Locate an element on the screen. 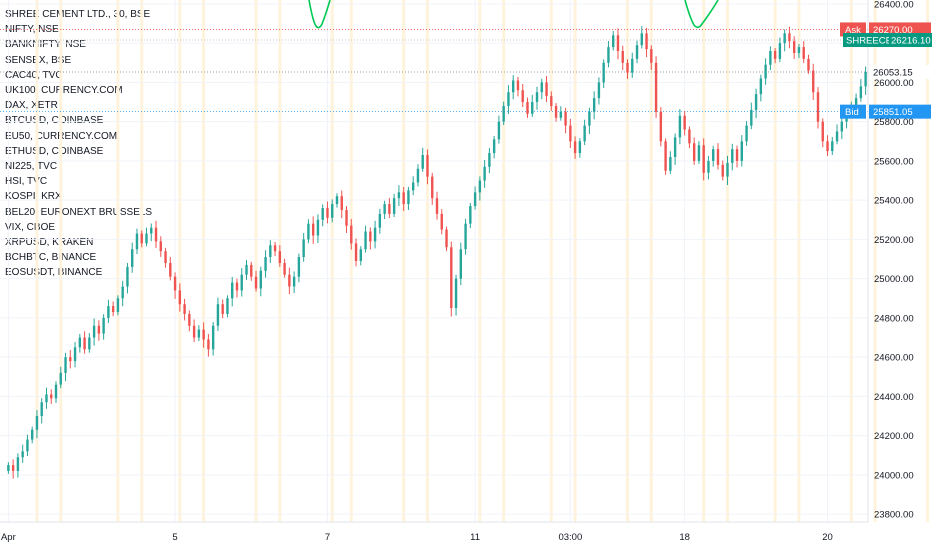  watchlist-item: EOSUSDT, BINANCE is located at coordinates (54, 273).